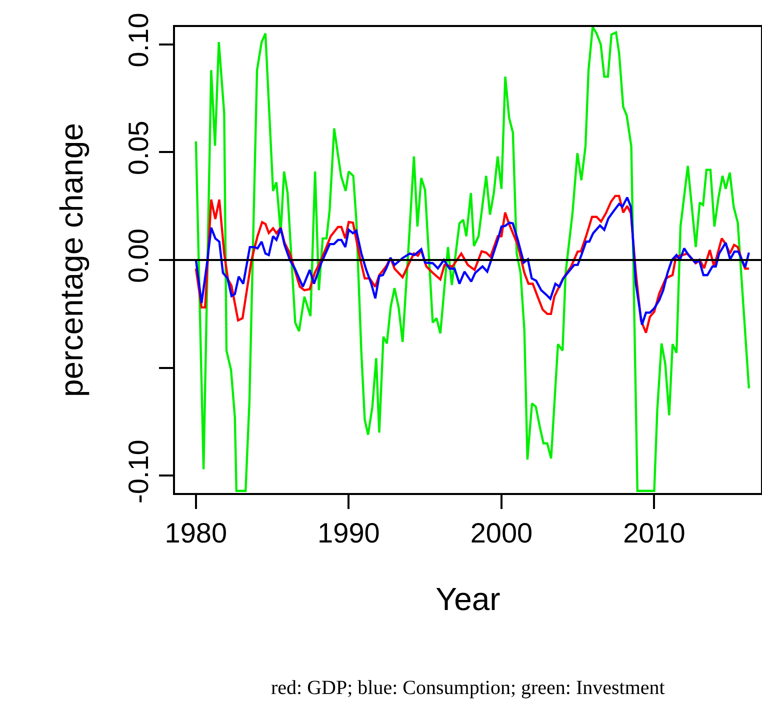  I want to click on y-tick-label: 0.05, so click(138, 148).